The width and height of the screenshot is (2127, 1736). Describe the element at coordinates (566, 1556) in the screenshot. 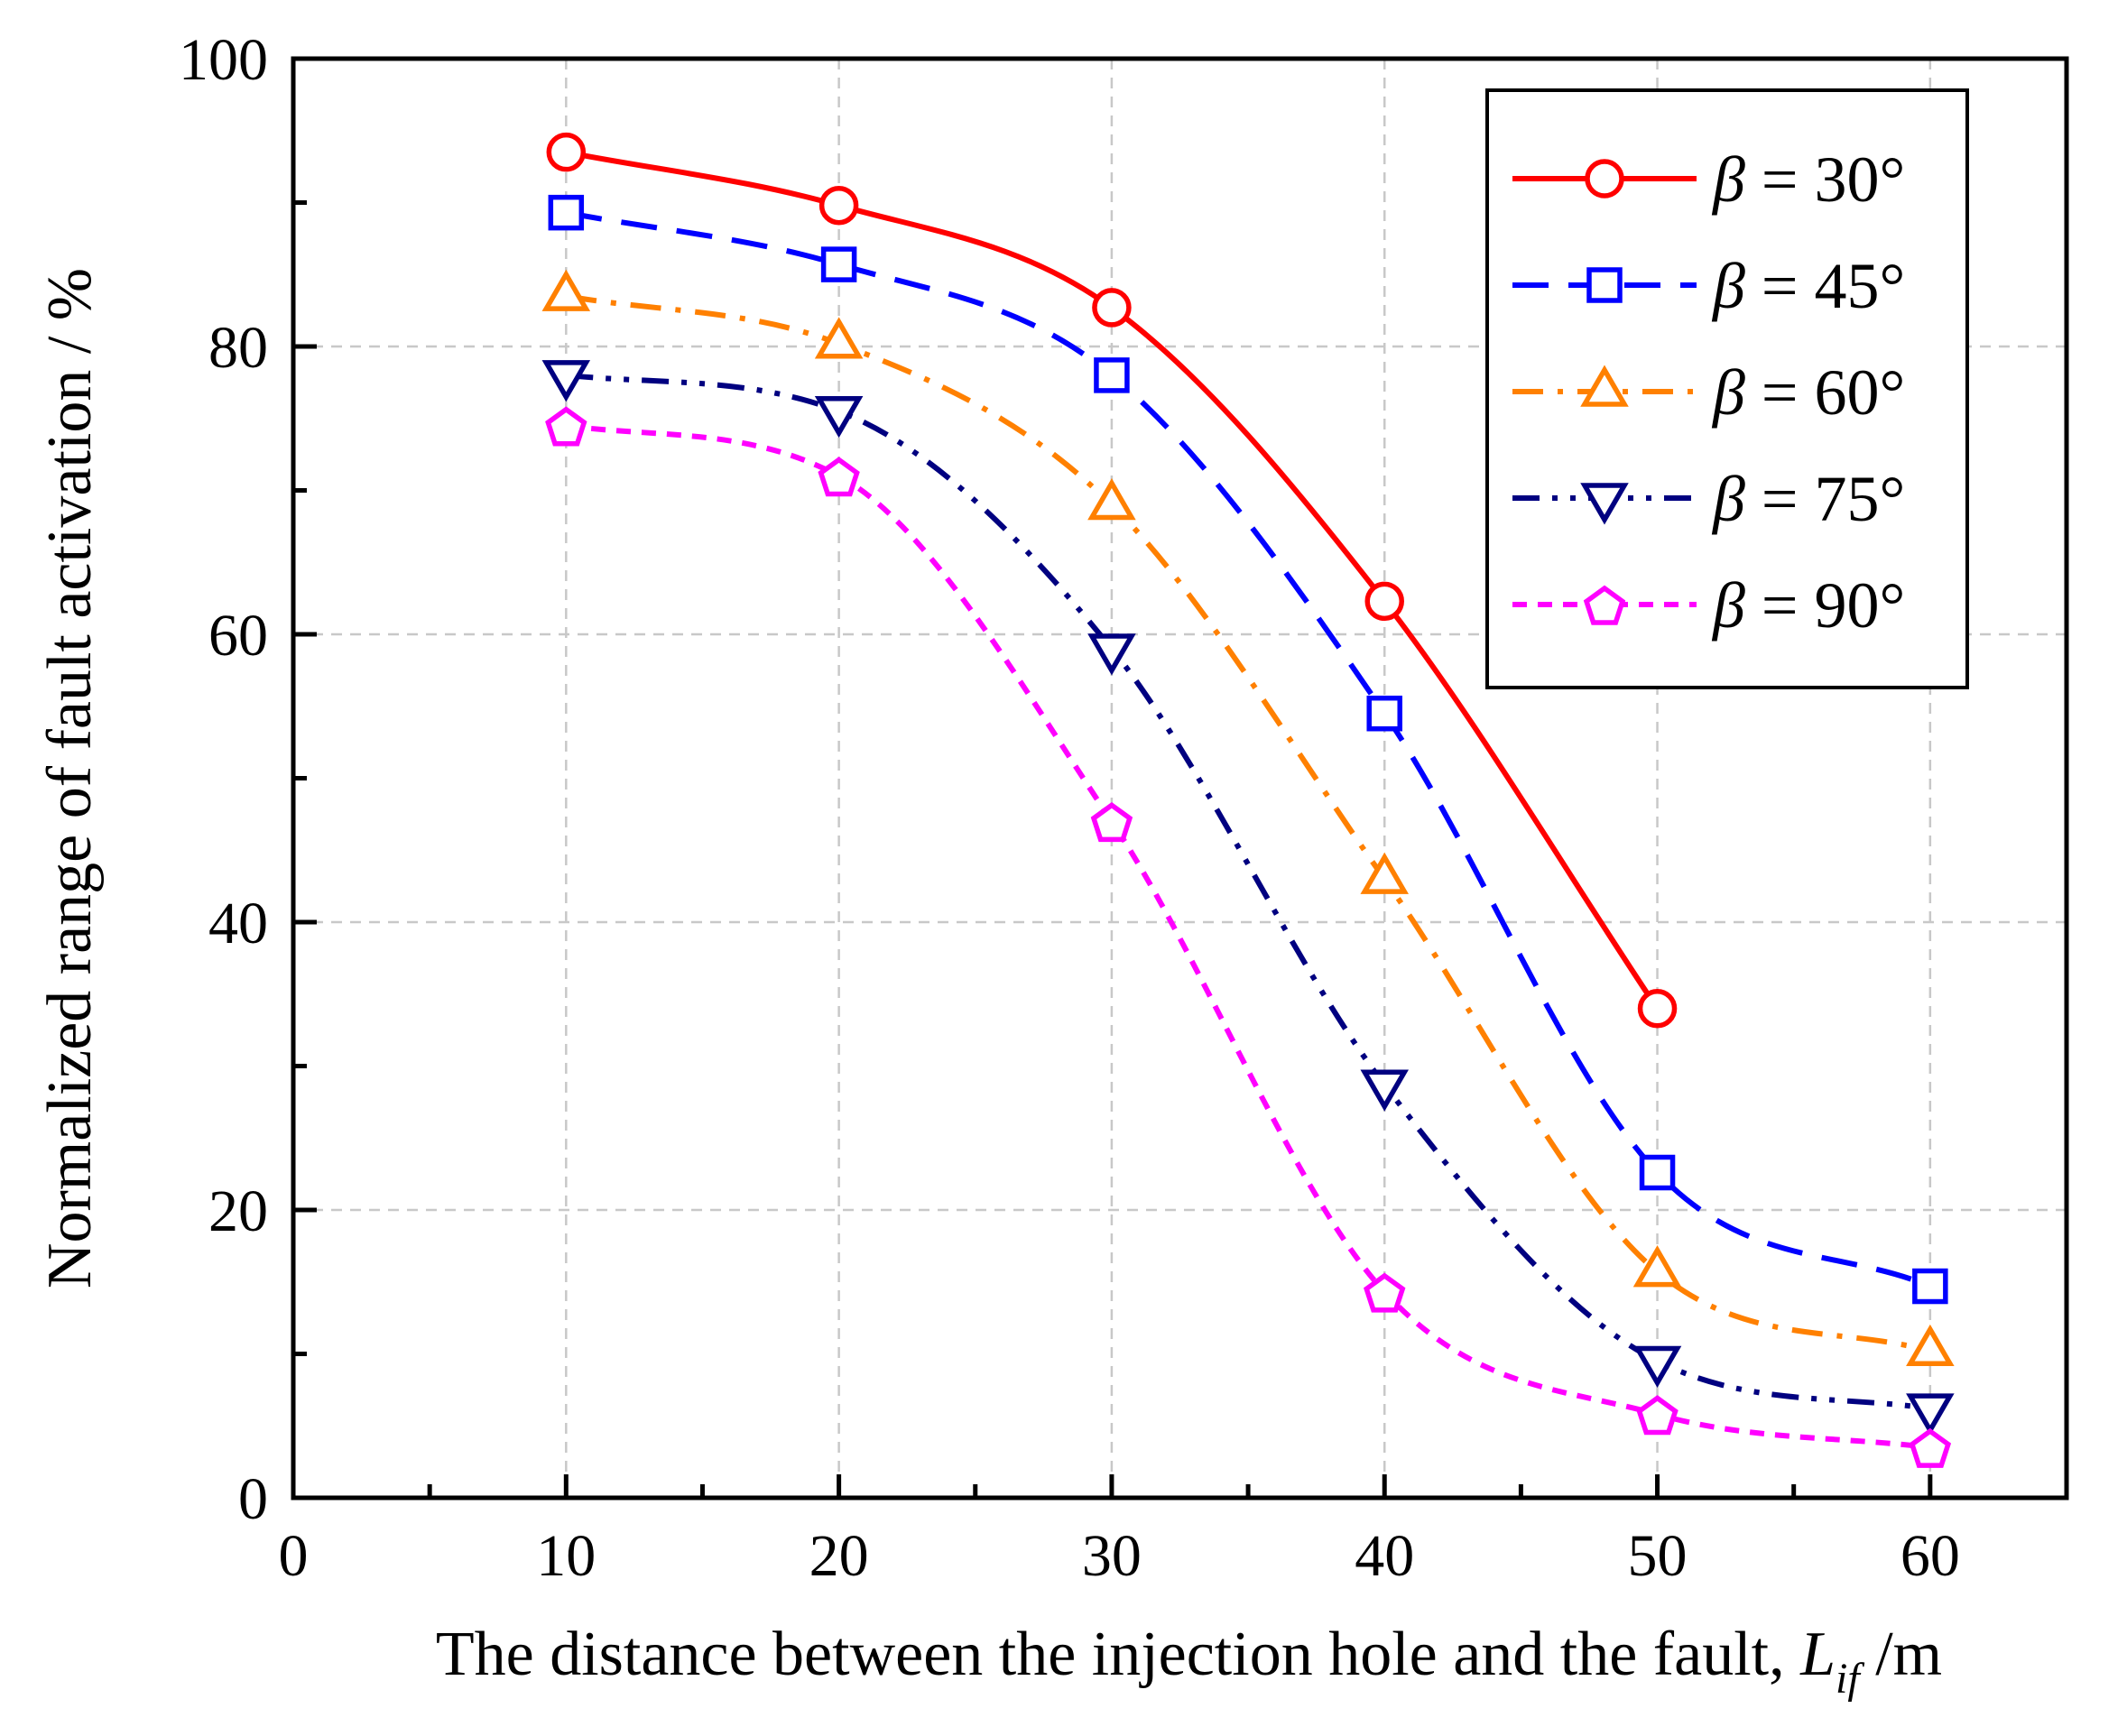

I see `x-tick-label: 10` at that location.